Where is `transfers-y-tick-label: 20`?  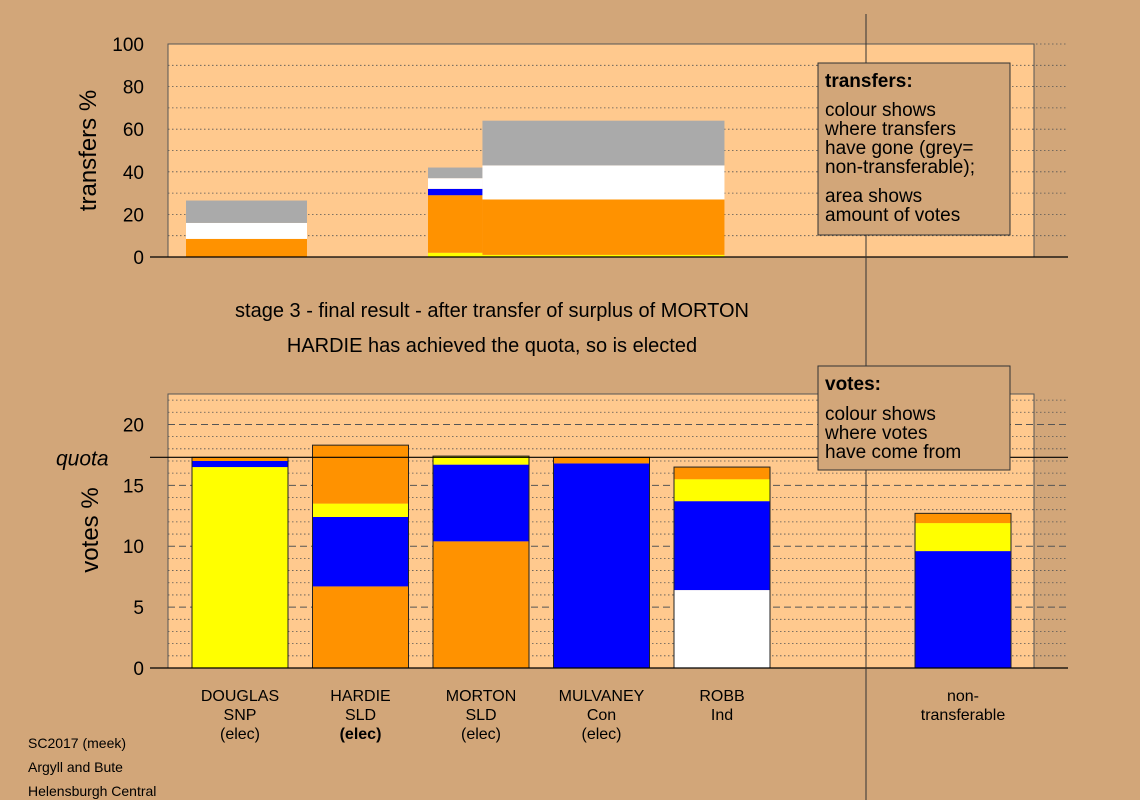
transfers-y-tick-label: 20 is located at coordinates (133, 215).